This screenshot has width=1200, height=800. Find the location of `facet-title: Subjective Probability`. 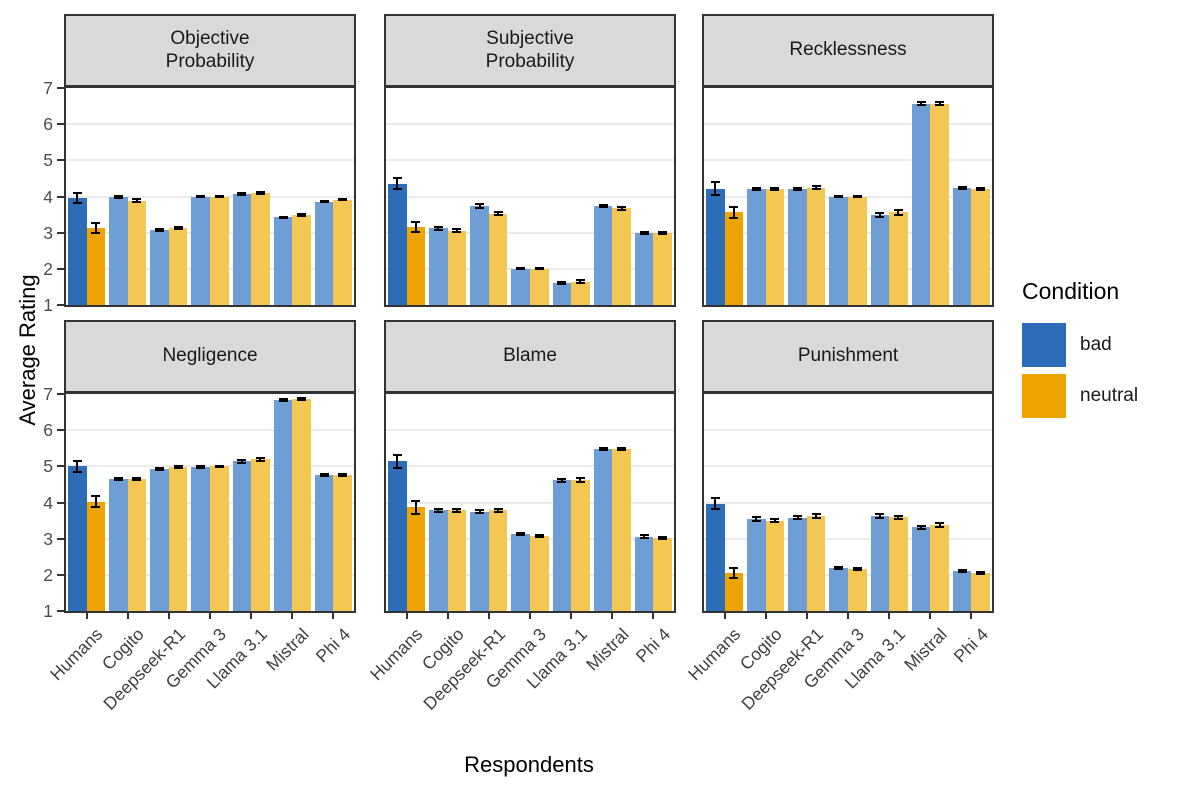

facet-title: Subjective Probability is located at coordinates (530, 50).